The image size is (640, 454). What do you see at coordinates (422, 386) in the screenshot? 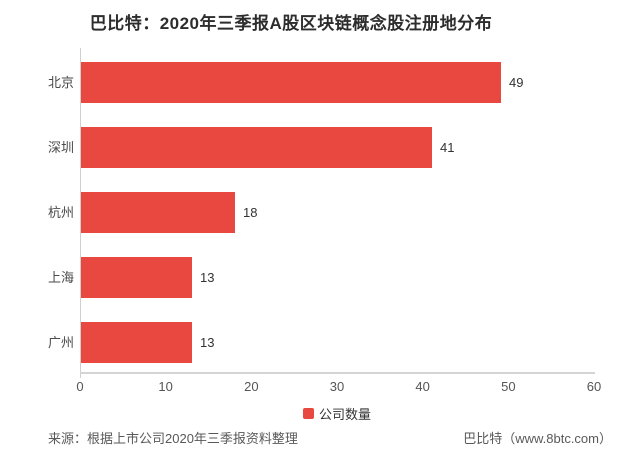
I see `x-tick-label: 40` at bounding box center [422, 386].